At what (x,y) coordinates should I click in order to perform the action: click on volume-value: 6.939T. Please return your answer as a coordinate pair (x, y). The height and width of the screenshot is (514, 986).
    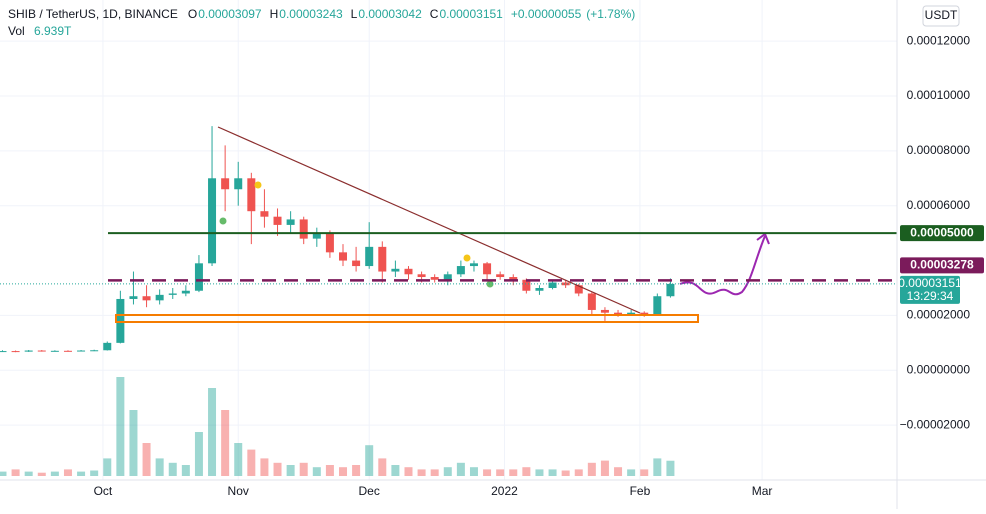
    Looking at the image, I should click on (53, 31).